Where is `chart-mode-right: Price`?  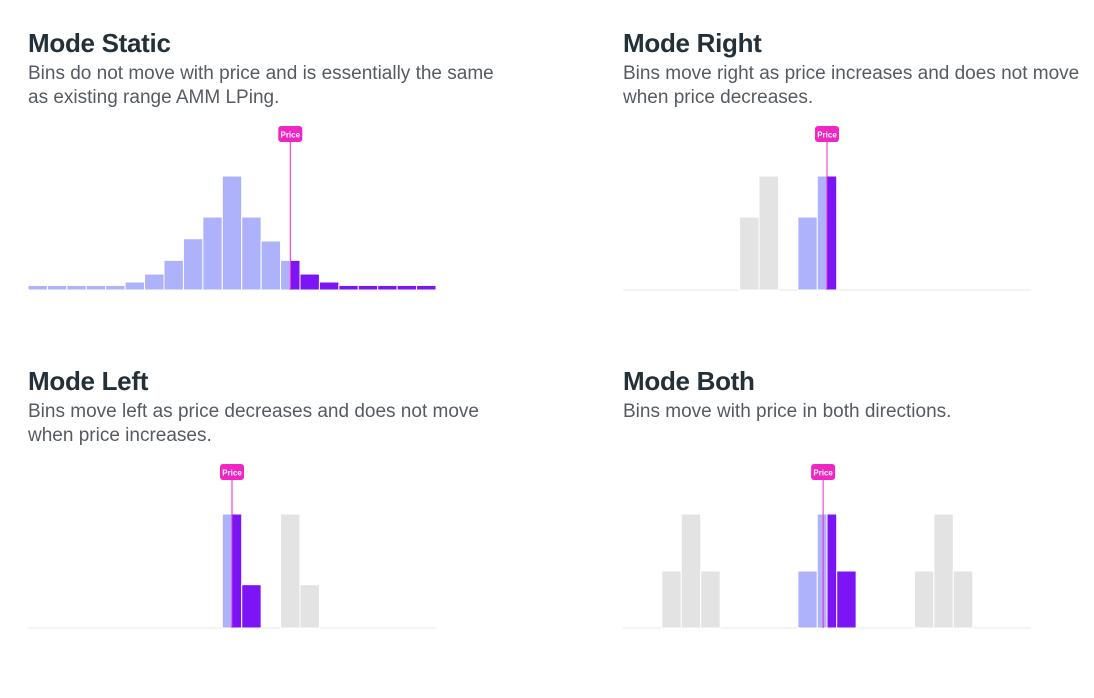 chart-mode-right: Price is located at coordinates (827, 208).